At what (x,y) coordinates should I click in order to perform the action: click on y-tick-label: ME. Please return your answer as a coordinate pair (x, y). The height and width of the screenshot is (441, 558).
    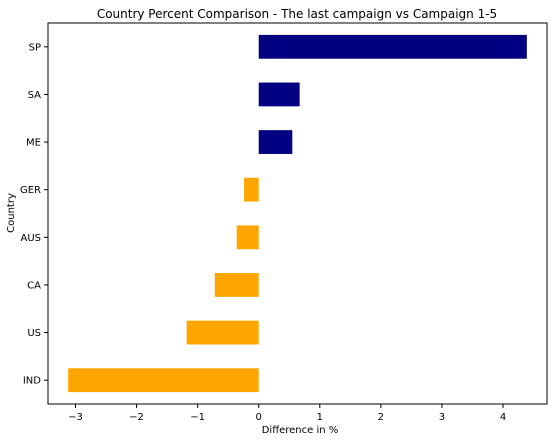
    Looking at the image, I should click on (33, 143).